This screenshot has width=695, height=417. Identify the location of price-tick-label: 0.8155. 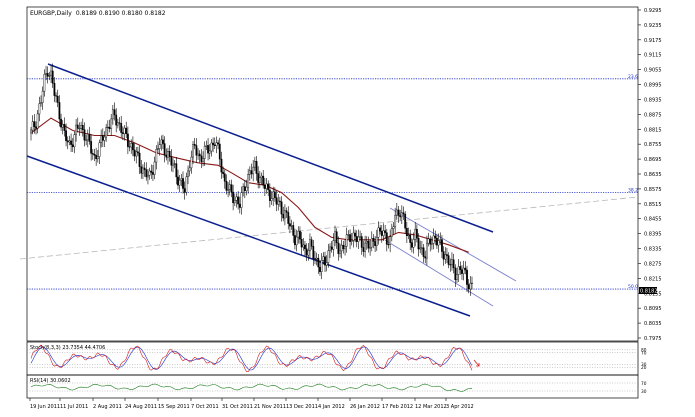
(653, 294).